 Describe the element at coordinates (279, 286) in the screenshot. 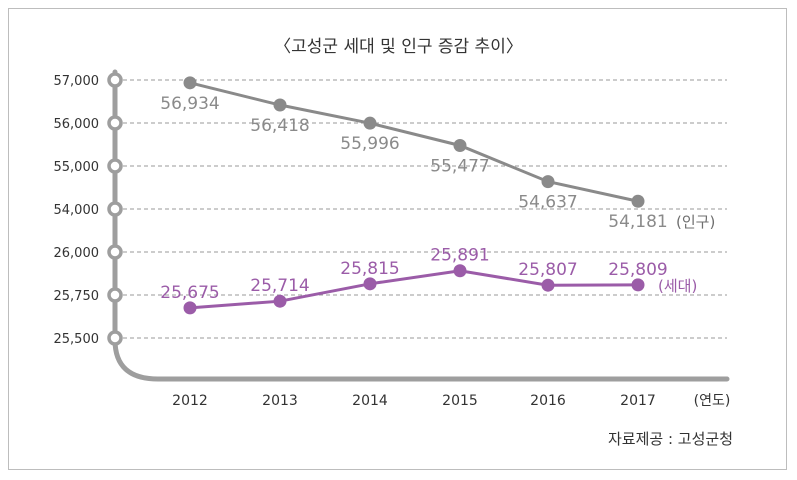

I see `data-label-households: 25,714` at that location.